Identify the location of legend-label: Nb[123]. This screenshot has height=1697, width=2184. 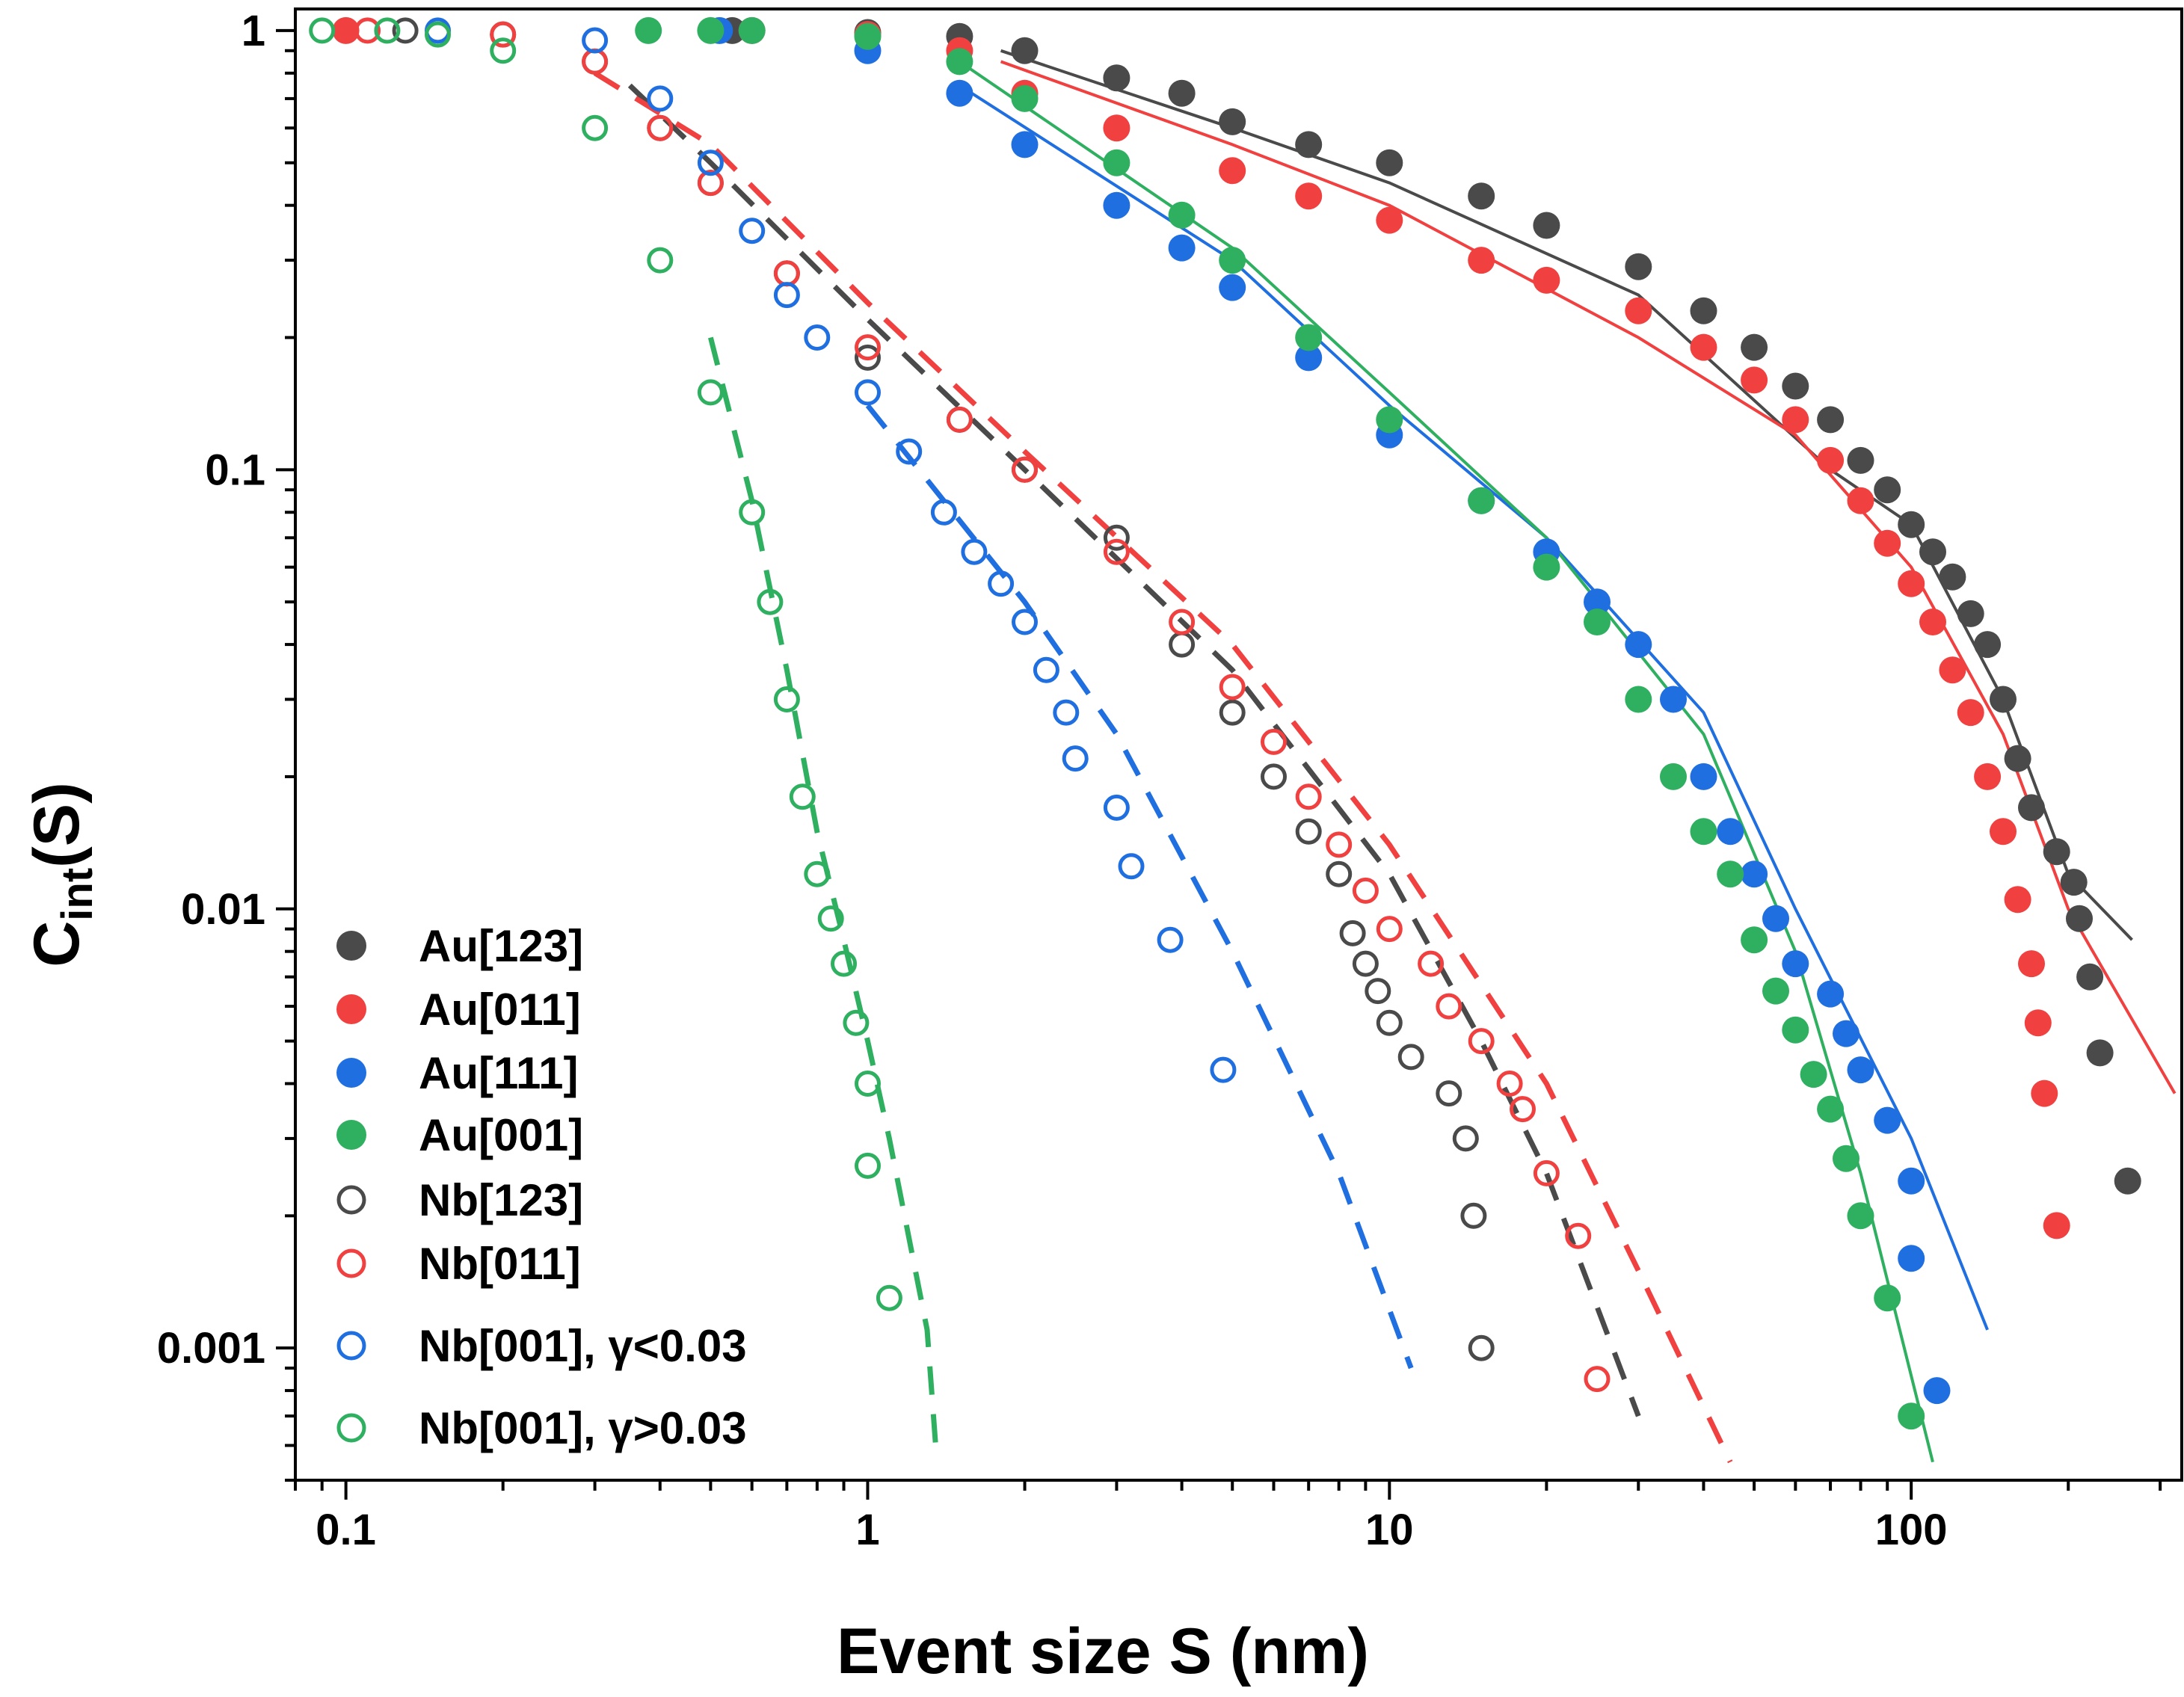
(501, 1200).